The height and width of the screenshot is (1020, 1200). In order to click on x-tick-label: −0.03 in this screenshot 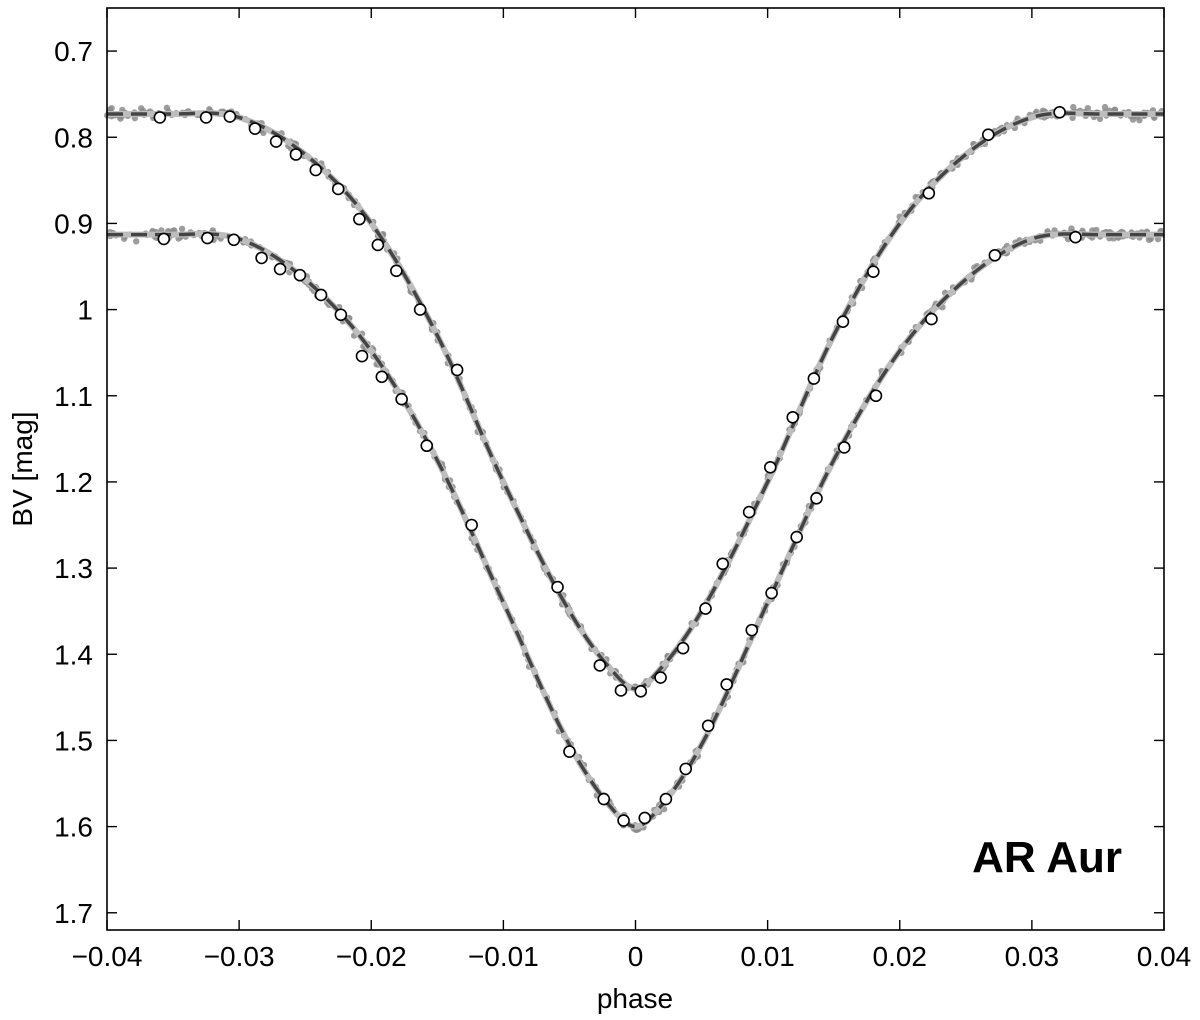, I will do `click(239, 956)`.